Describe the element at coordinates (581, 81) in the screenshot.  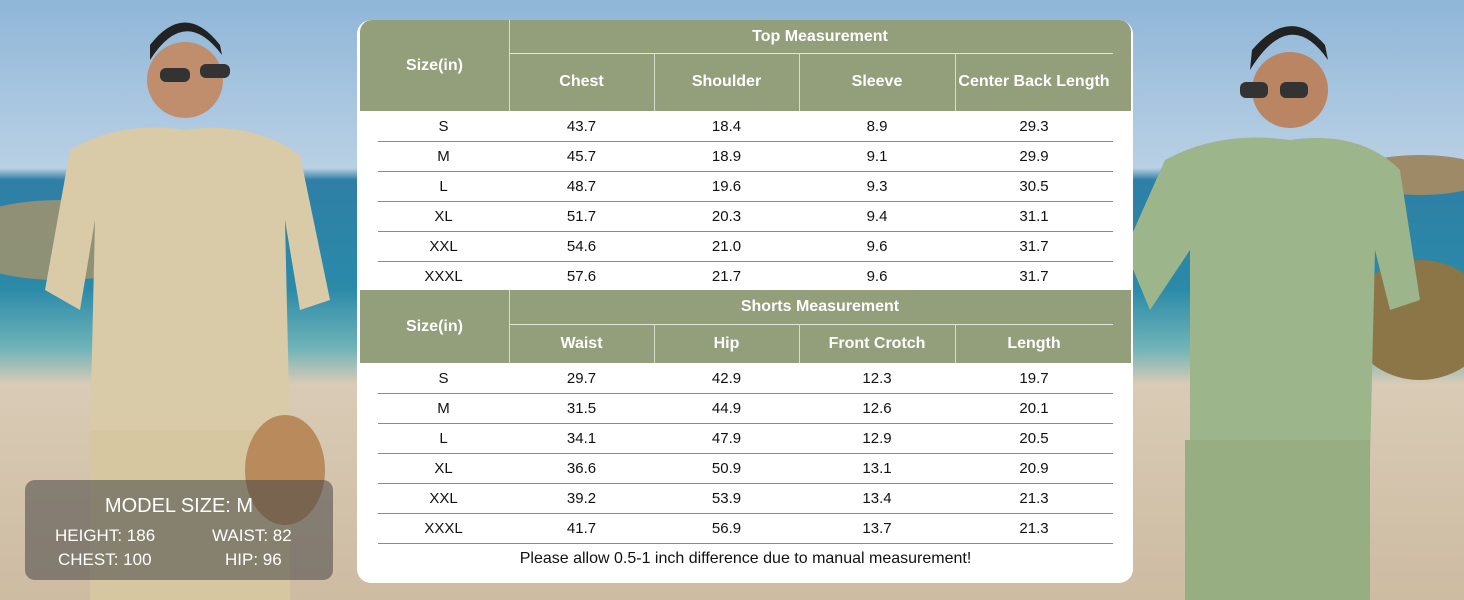
I see `column-header: Chest` at that location.